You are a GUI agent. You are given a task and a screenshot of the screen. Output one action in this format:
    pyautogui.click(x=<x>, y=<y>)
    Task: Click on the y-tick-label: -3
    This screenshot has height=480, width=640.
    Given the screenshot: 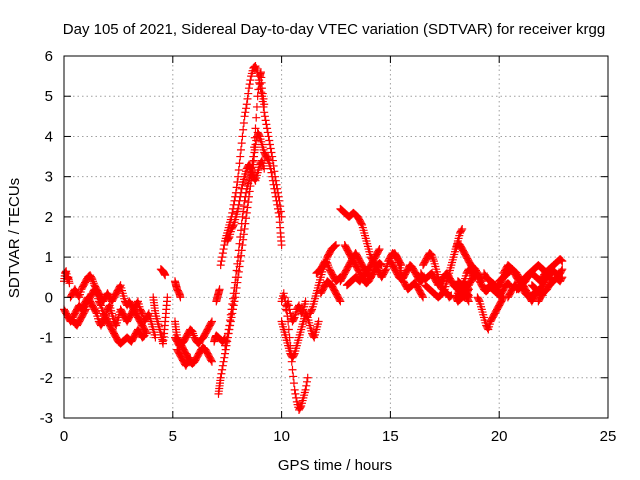 What is the action you would take?
    pyautogui.click(x=46, y=418)
    